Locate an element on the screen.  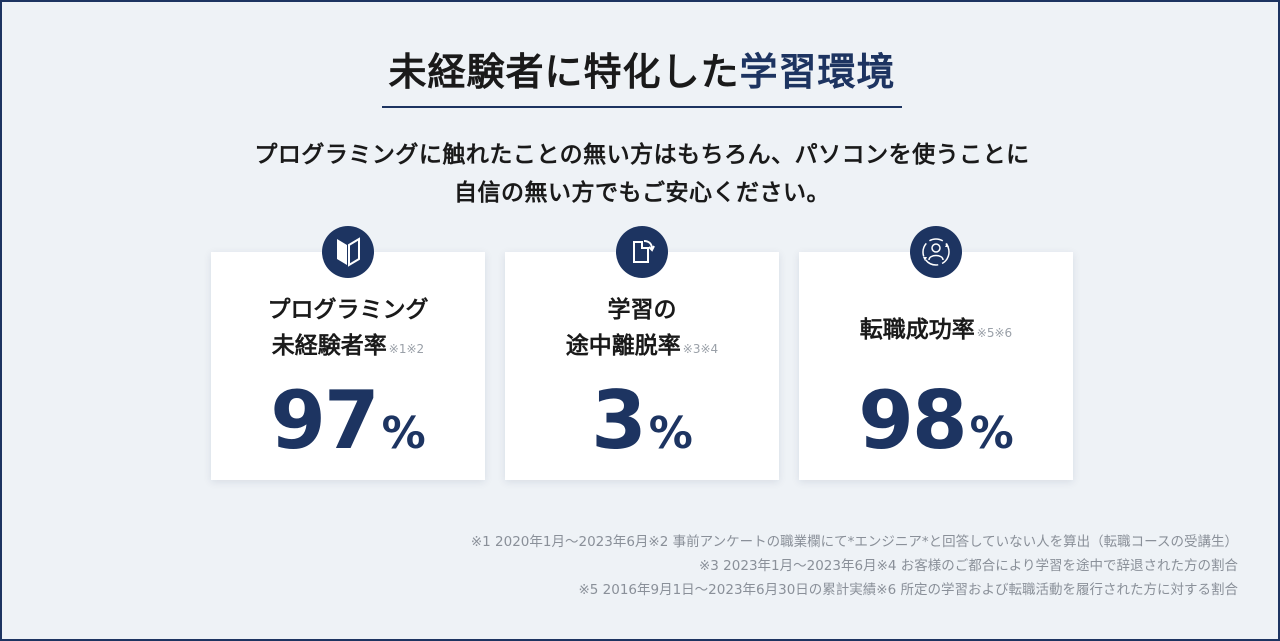
stat-number: 97 is located at coordinates (324, 420).